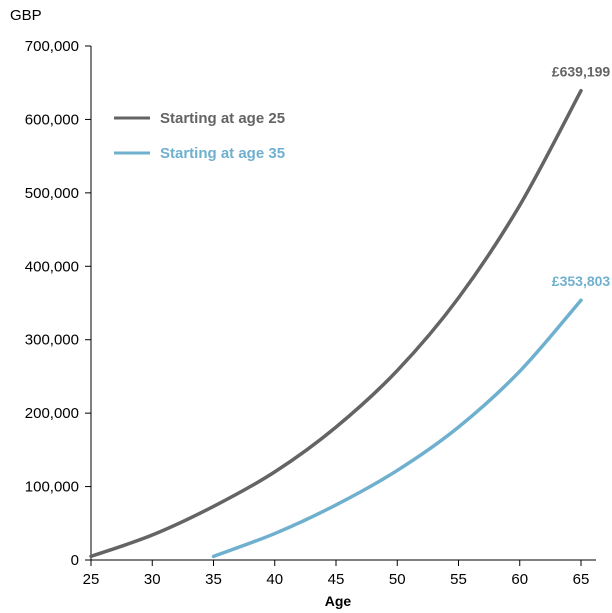 The height and width of the screenshot is (613, 612). What do you see at coordinates (52, 487) in the screenshot?
I see `y-tick-label: 100,000` at bounding box center [52, 487].